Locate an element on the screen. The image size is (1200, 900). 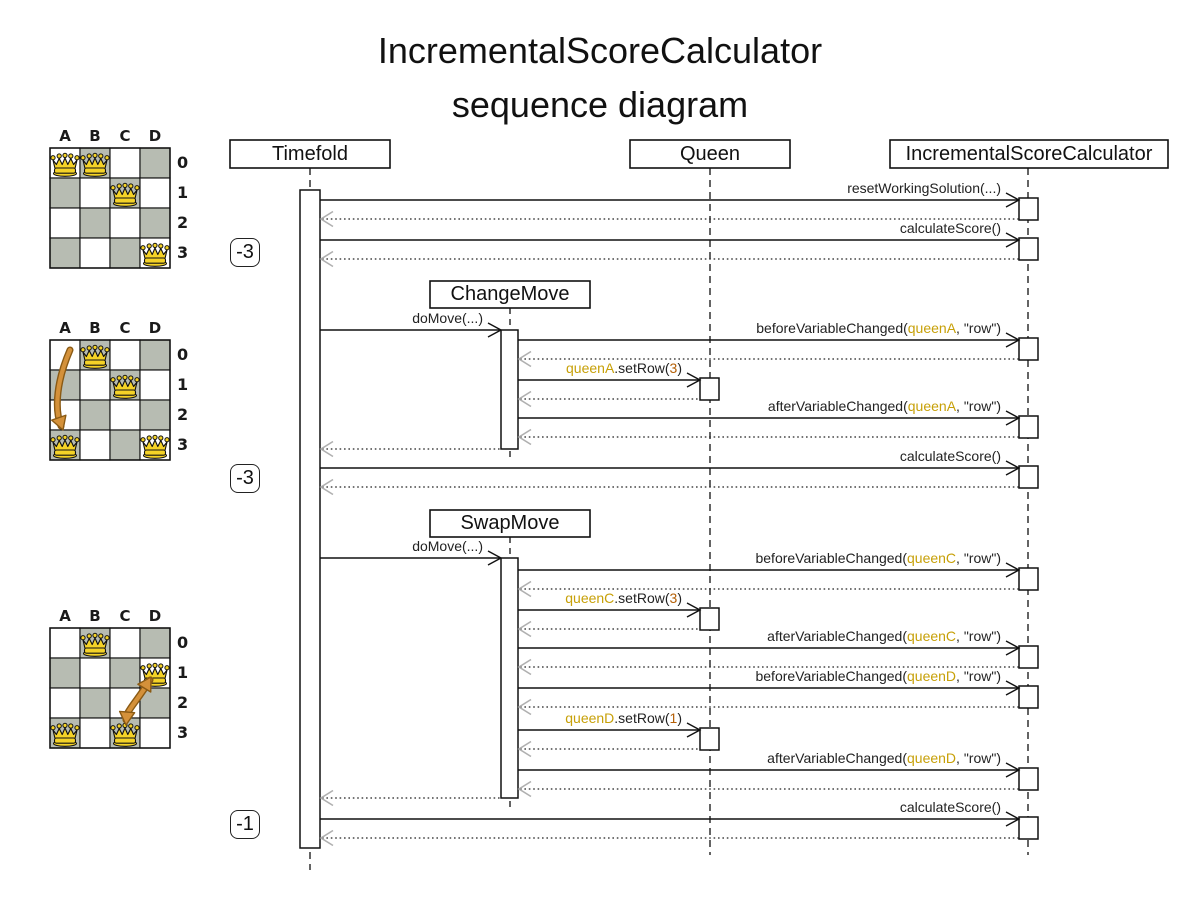
message-label-part: afterVariableChanged( is located at coordinates (837, 758).